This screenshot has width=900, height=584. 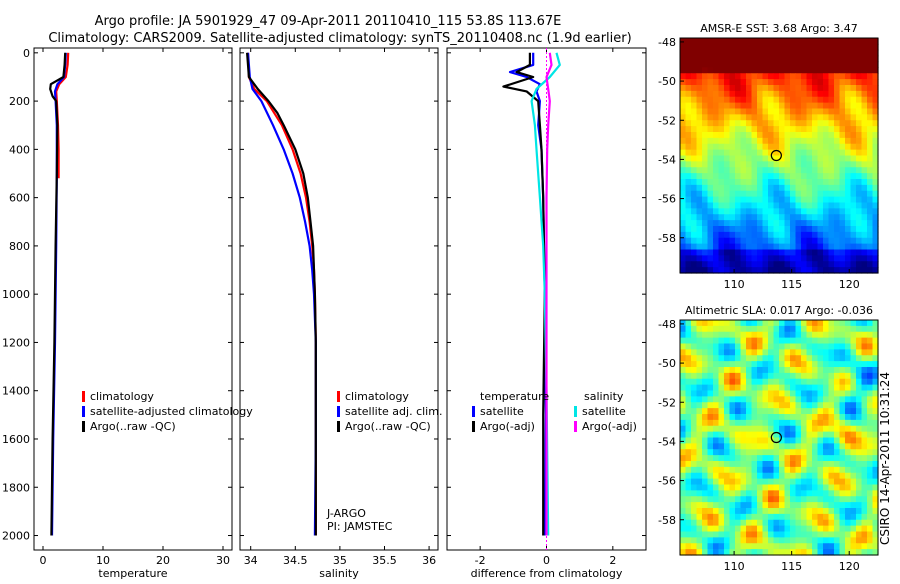 What do you see at coordinates (16, 342) in the screenshot?
I see `temperature-ytick-label: 1200` at bounding box center [16, 342].